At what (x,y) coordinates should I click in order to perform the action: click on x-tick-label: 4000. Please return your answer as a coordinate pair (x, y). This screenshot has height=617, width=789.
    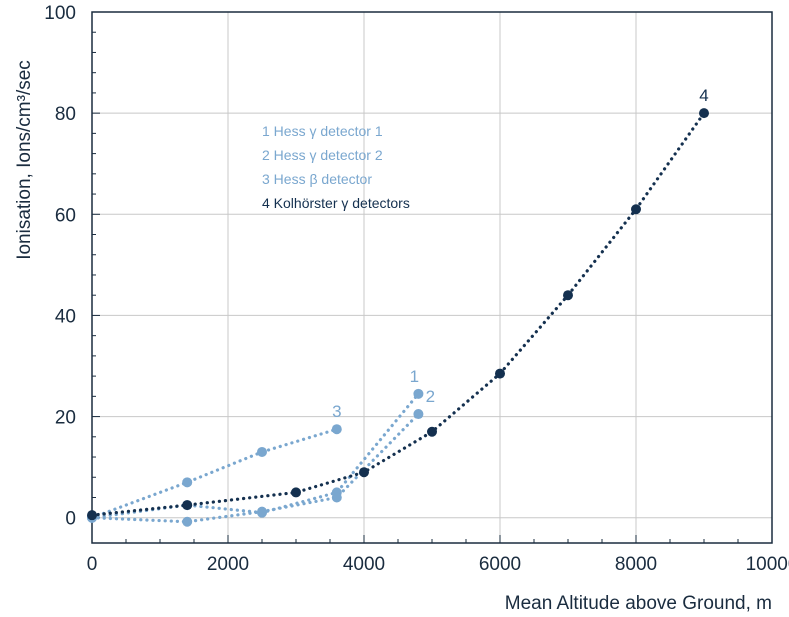
    Looking at the image, I should click on (364, 564).